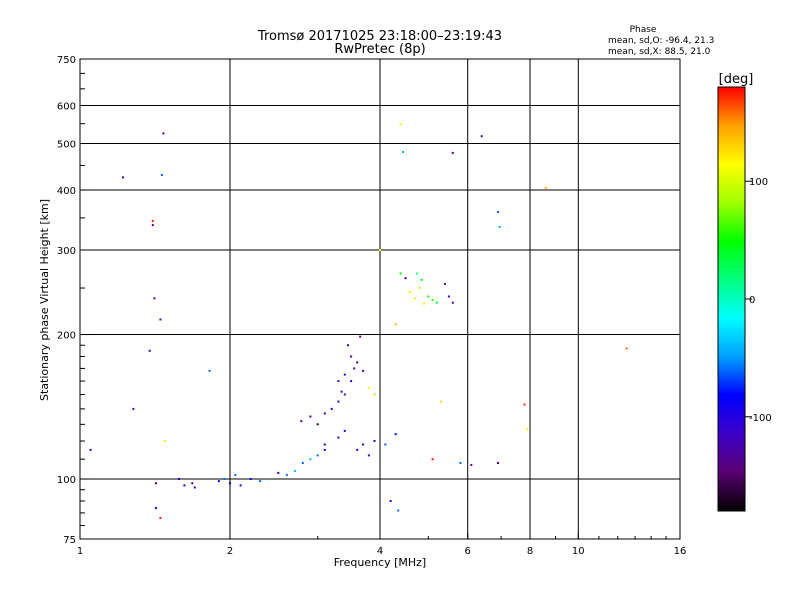 This screenshot has width=800, height=600. Describe the element at coordinates (468, 551) in the screenshot. I see `x-tick-label: 6` at that location.